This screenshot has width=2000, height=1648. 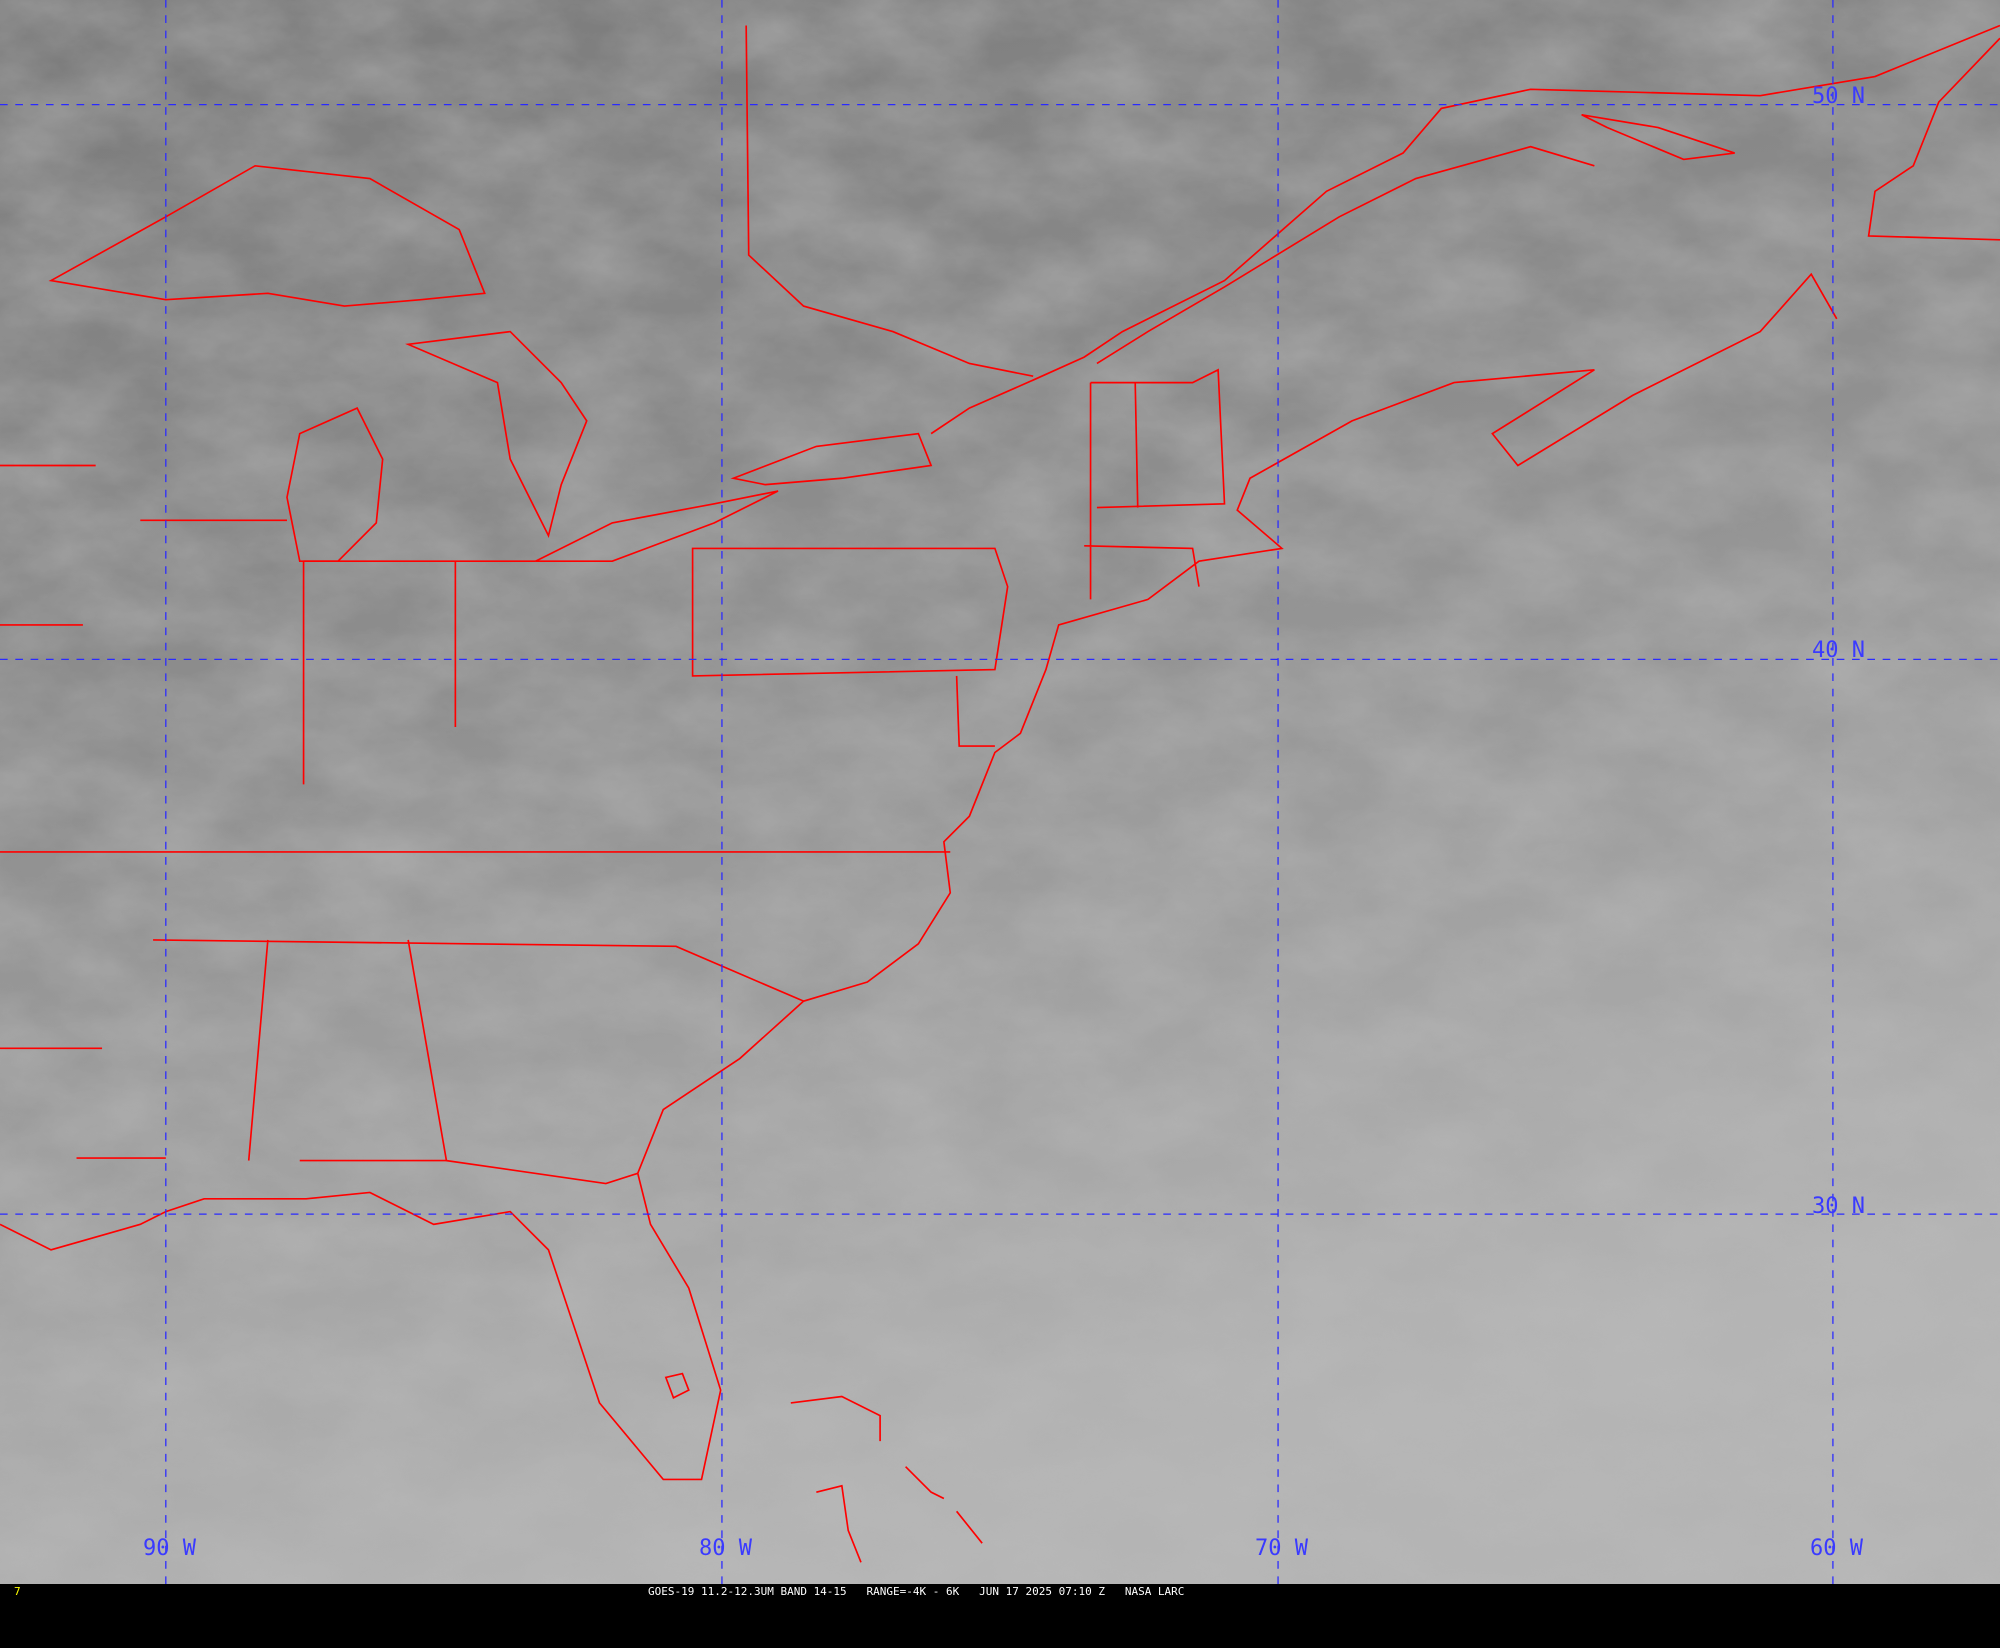 I want to click on lake-michigan, so click(x=335, y=484).